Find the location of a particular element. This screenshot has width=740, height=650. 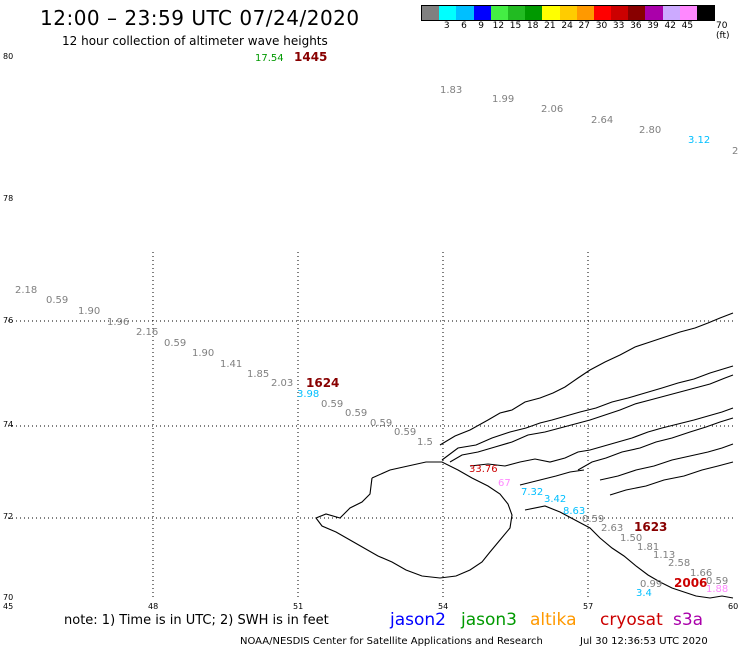

wave-height: 1.13 is located at coordinates (664, 555).